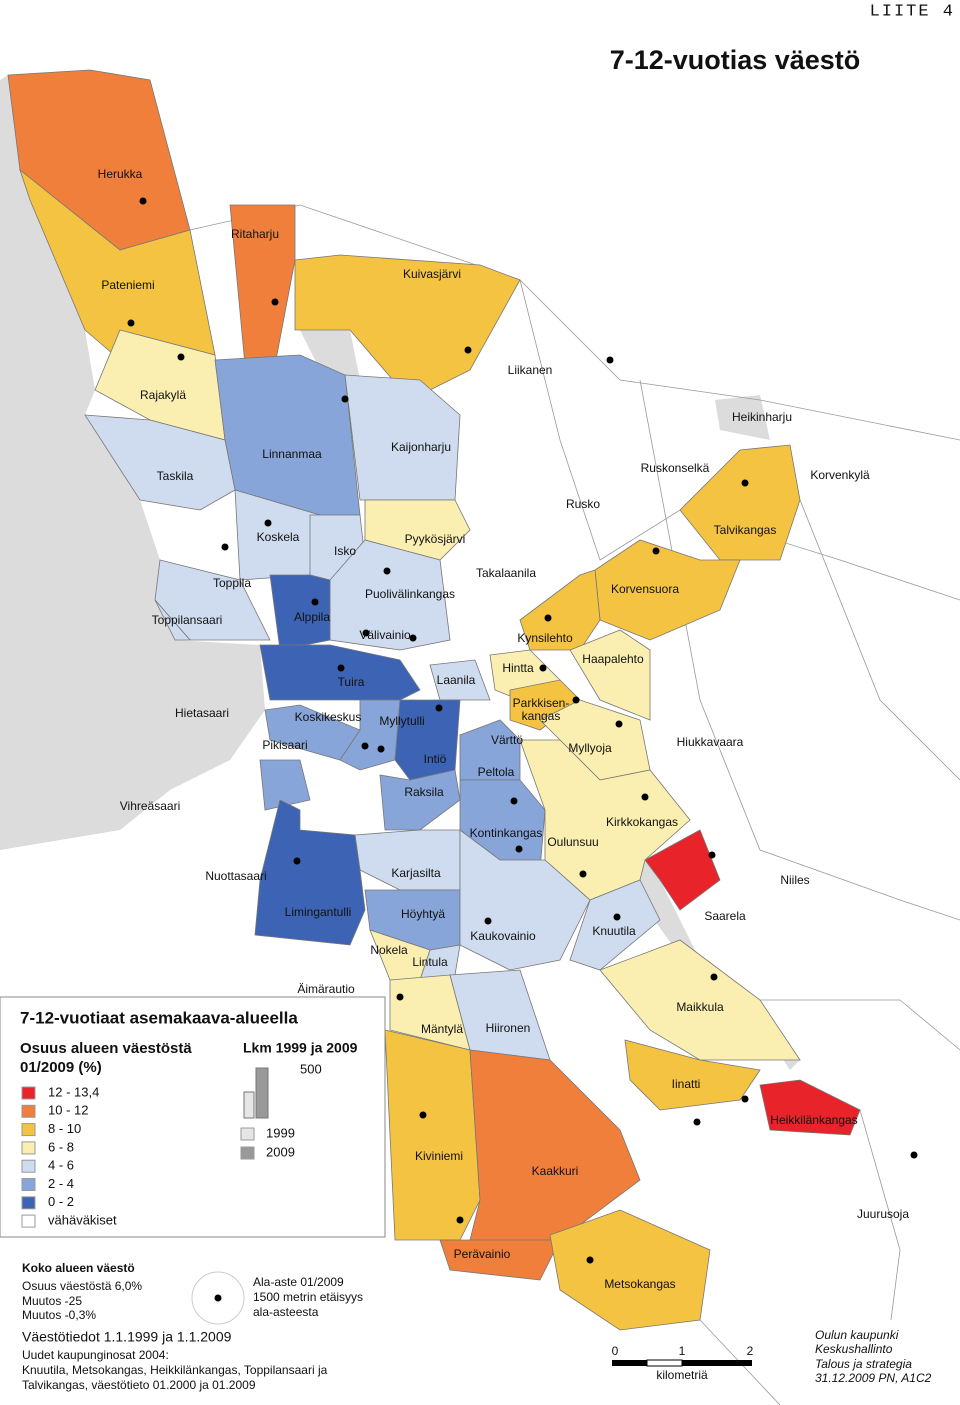  Describe the element at coordinates (682, 1375) in the screenshot. I see `scale-unit: kilometriä` at that location.